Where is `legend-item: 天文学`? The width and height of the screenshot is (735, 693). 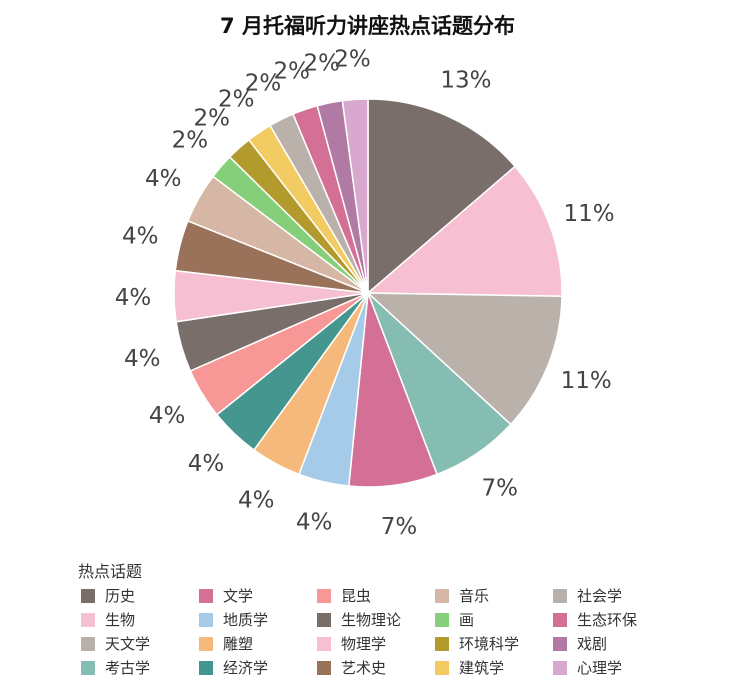 legend-item: 天文学 is located at coordinates (137, 643).